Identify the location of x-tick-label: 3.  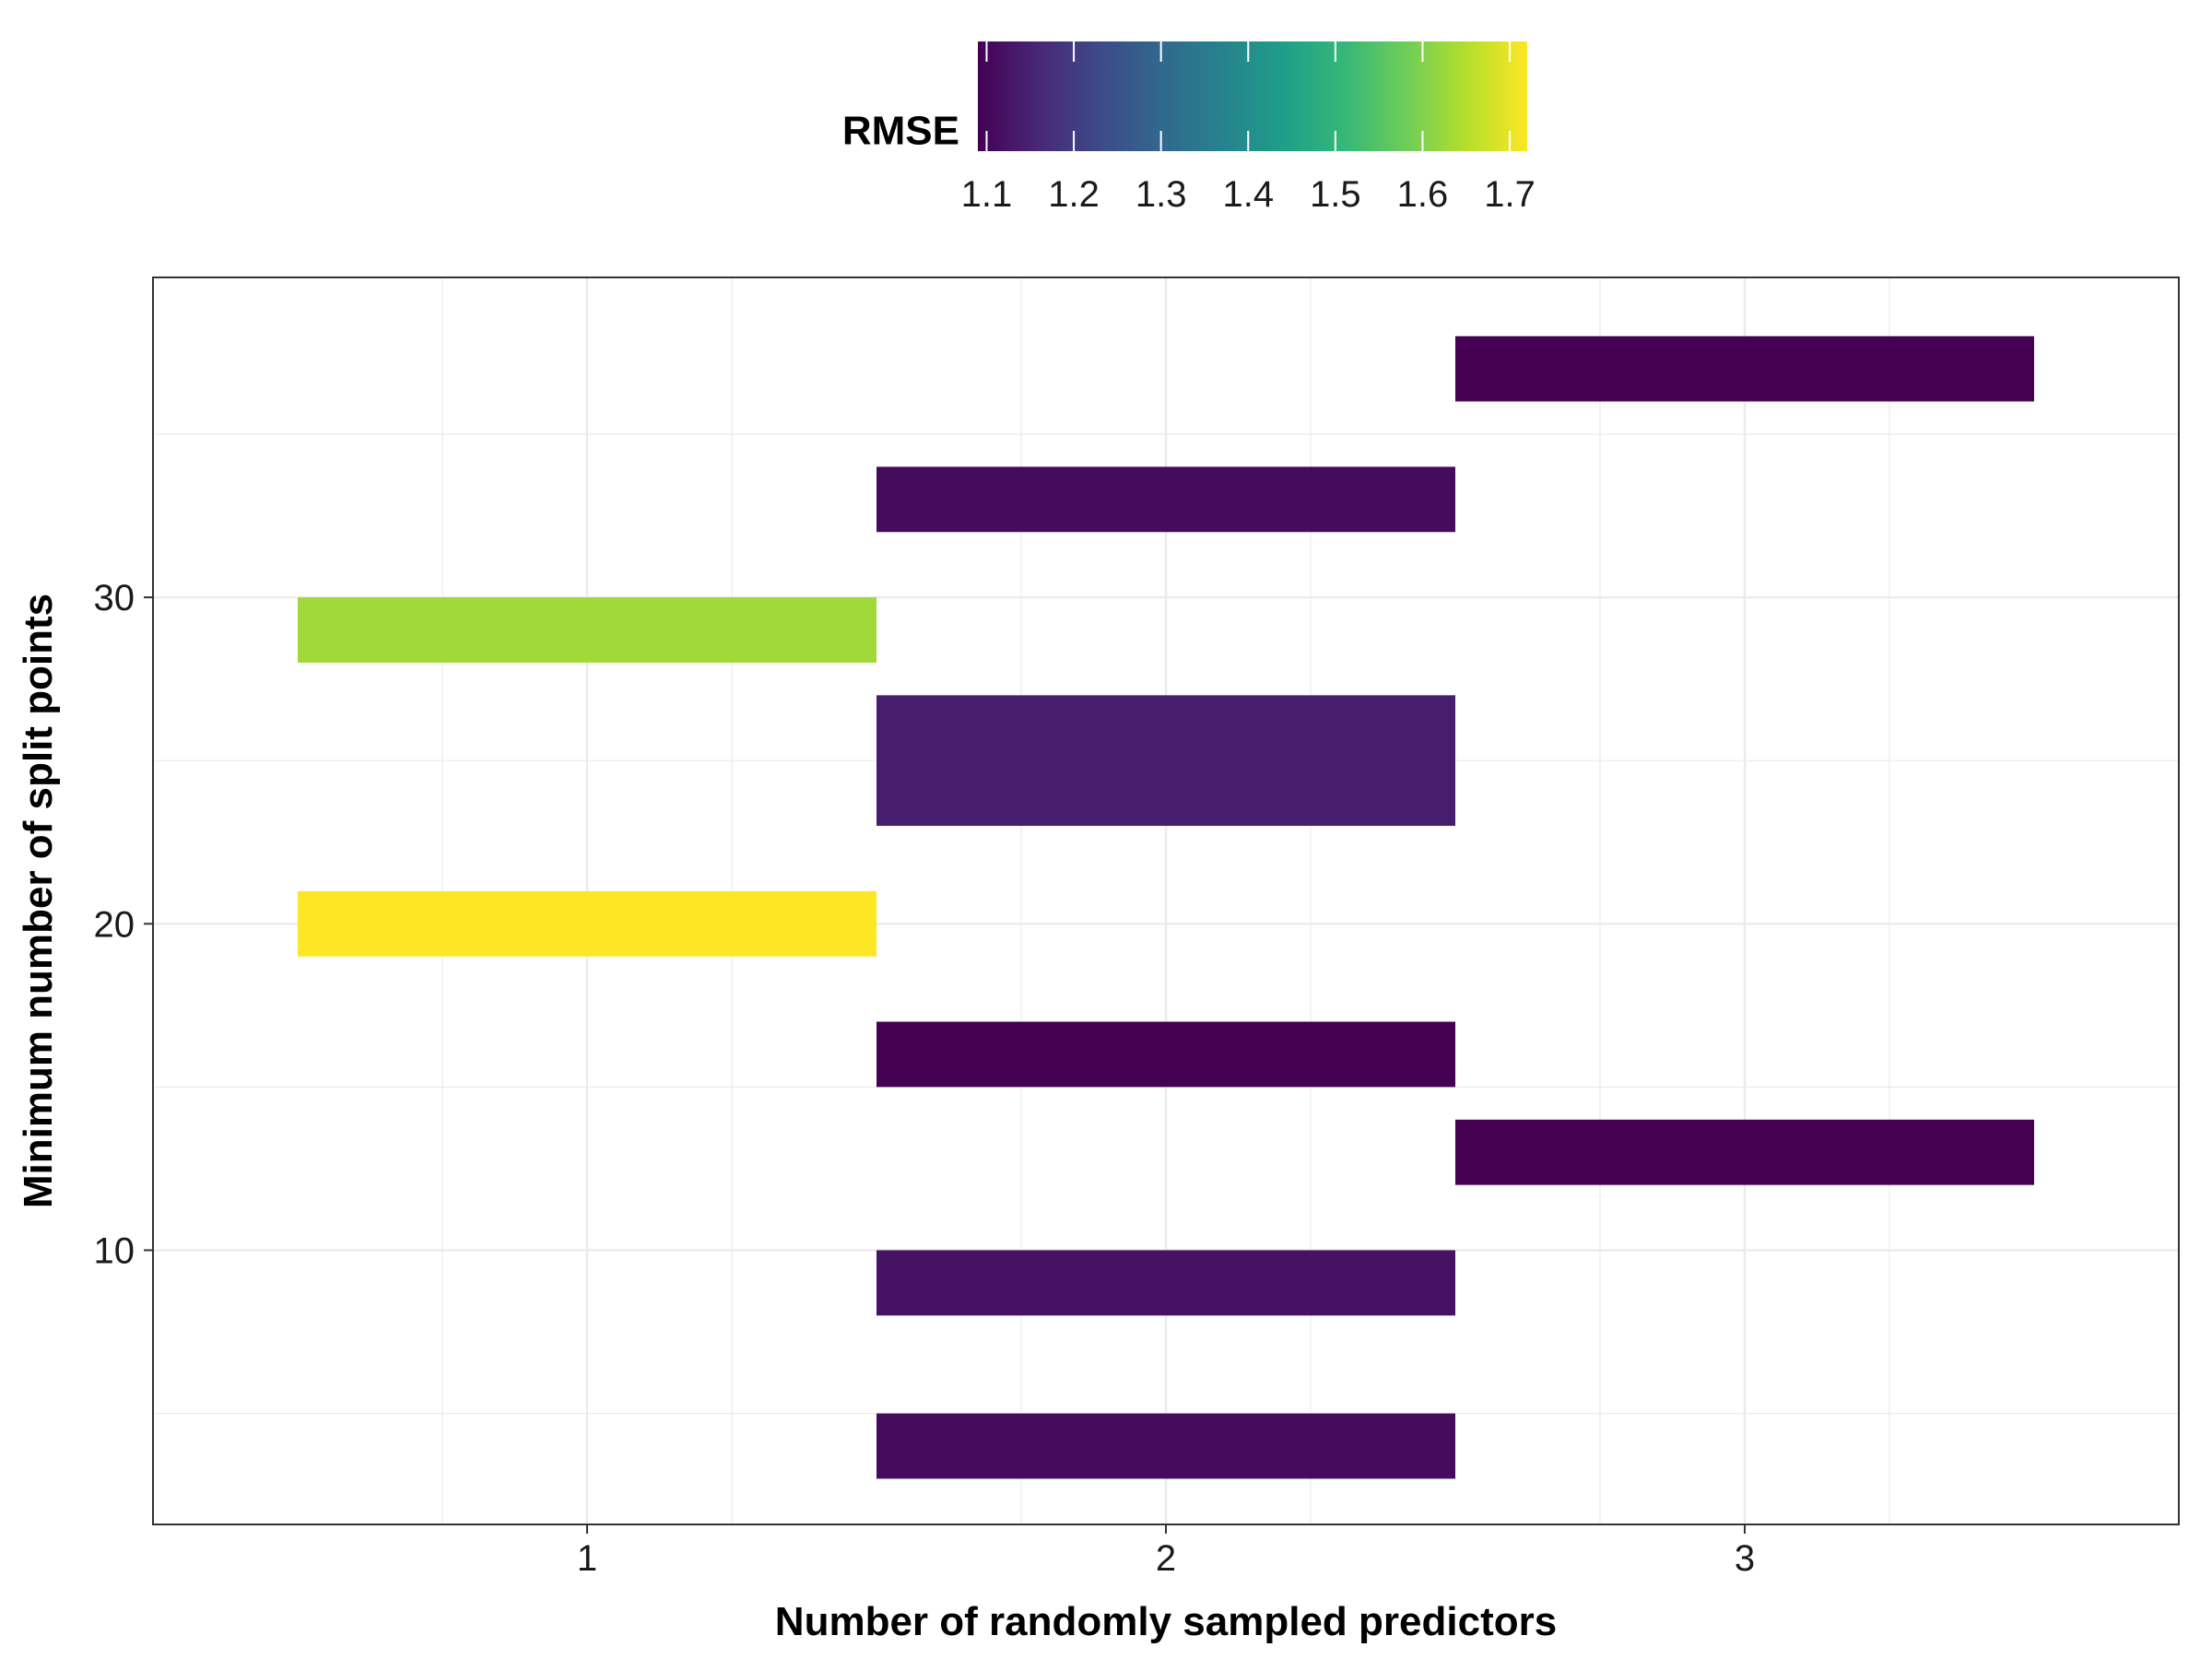
(1745, 1558).